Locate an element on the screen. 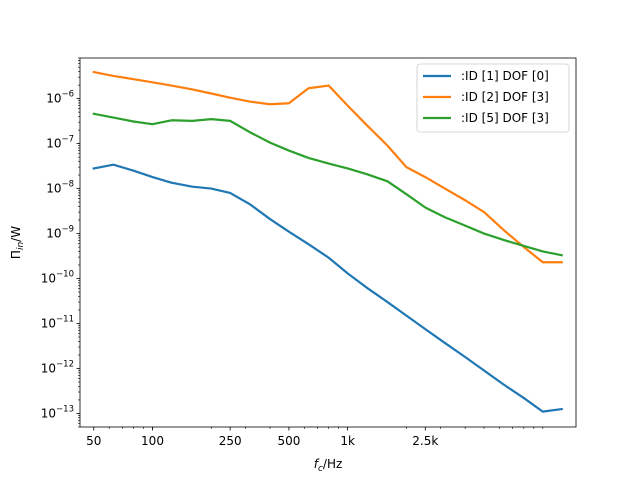  x-tick-label: 100 is located at coordinates (152, 441).